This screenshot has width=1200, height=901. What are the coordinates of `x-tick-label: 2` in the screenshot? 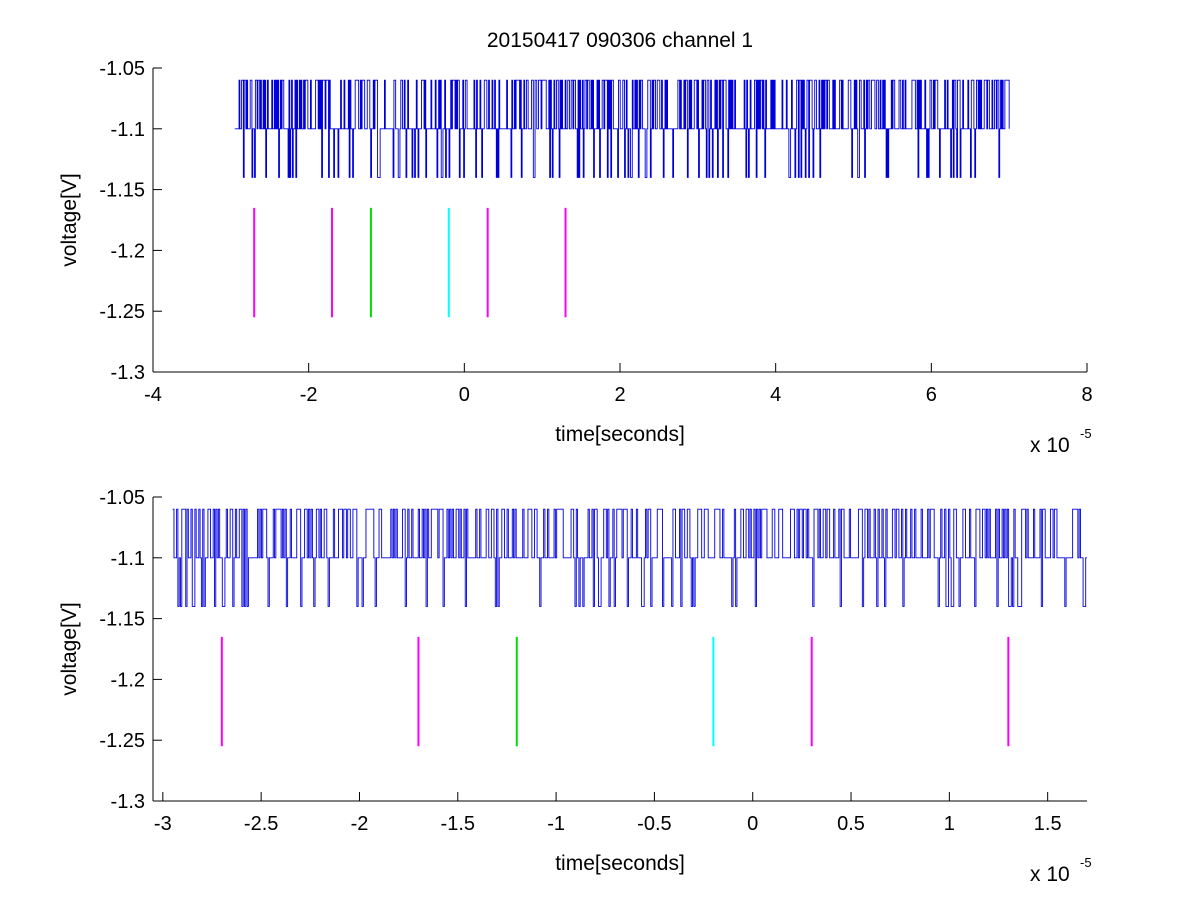 It's located at (619, 395).